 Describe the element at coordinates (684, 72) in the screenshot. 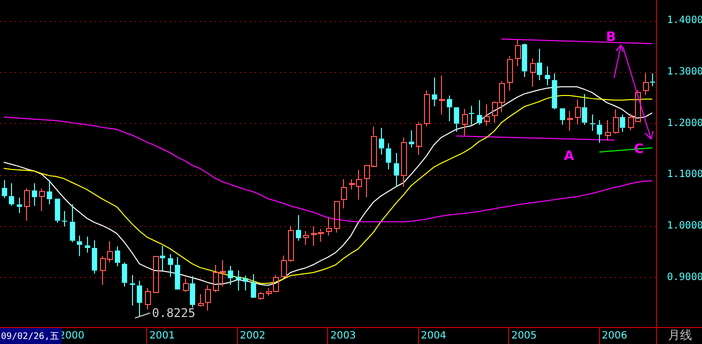

I see `y-tick-label: 1.3000` at that location.